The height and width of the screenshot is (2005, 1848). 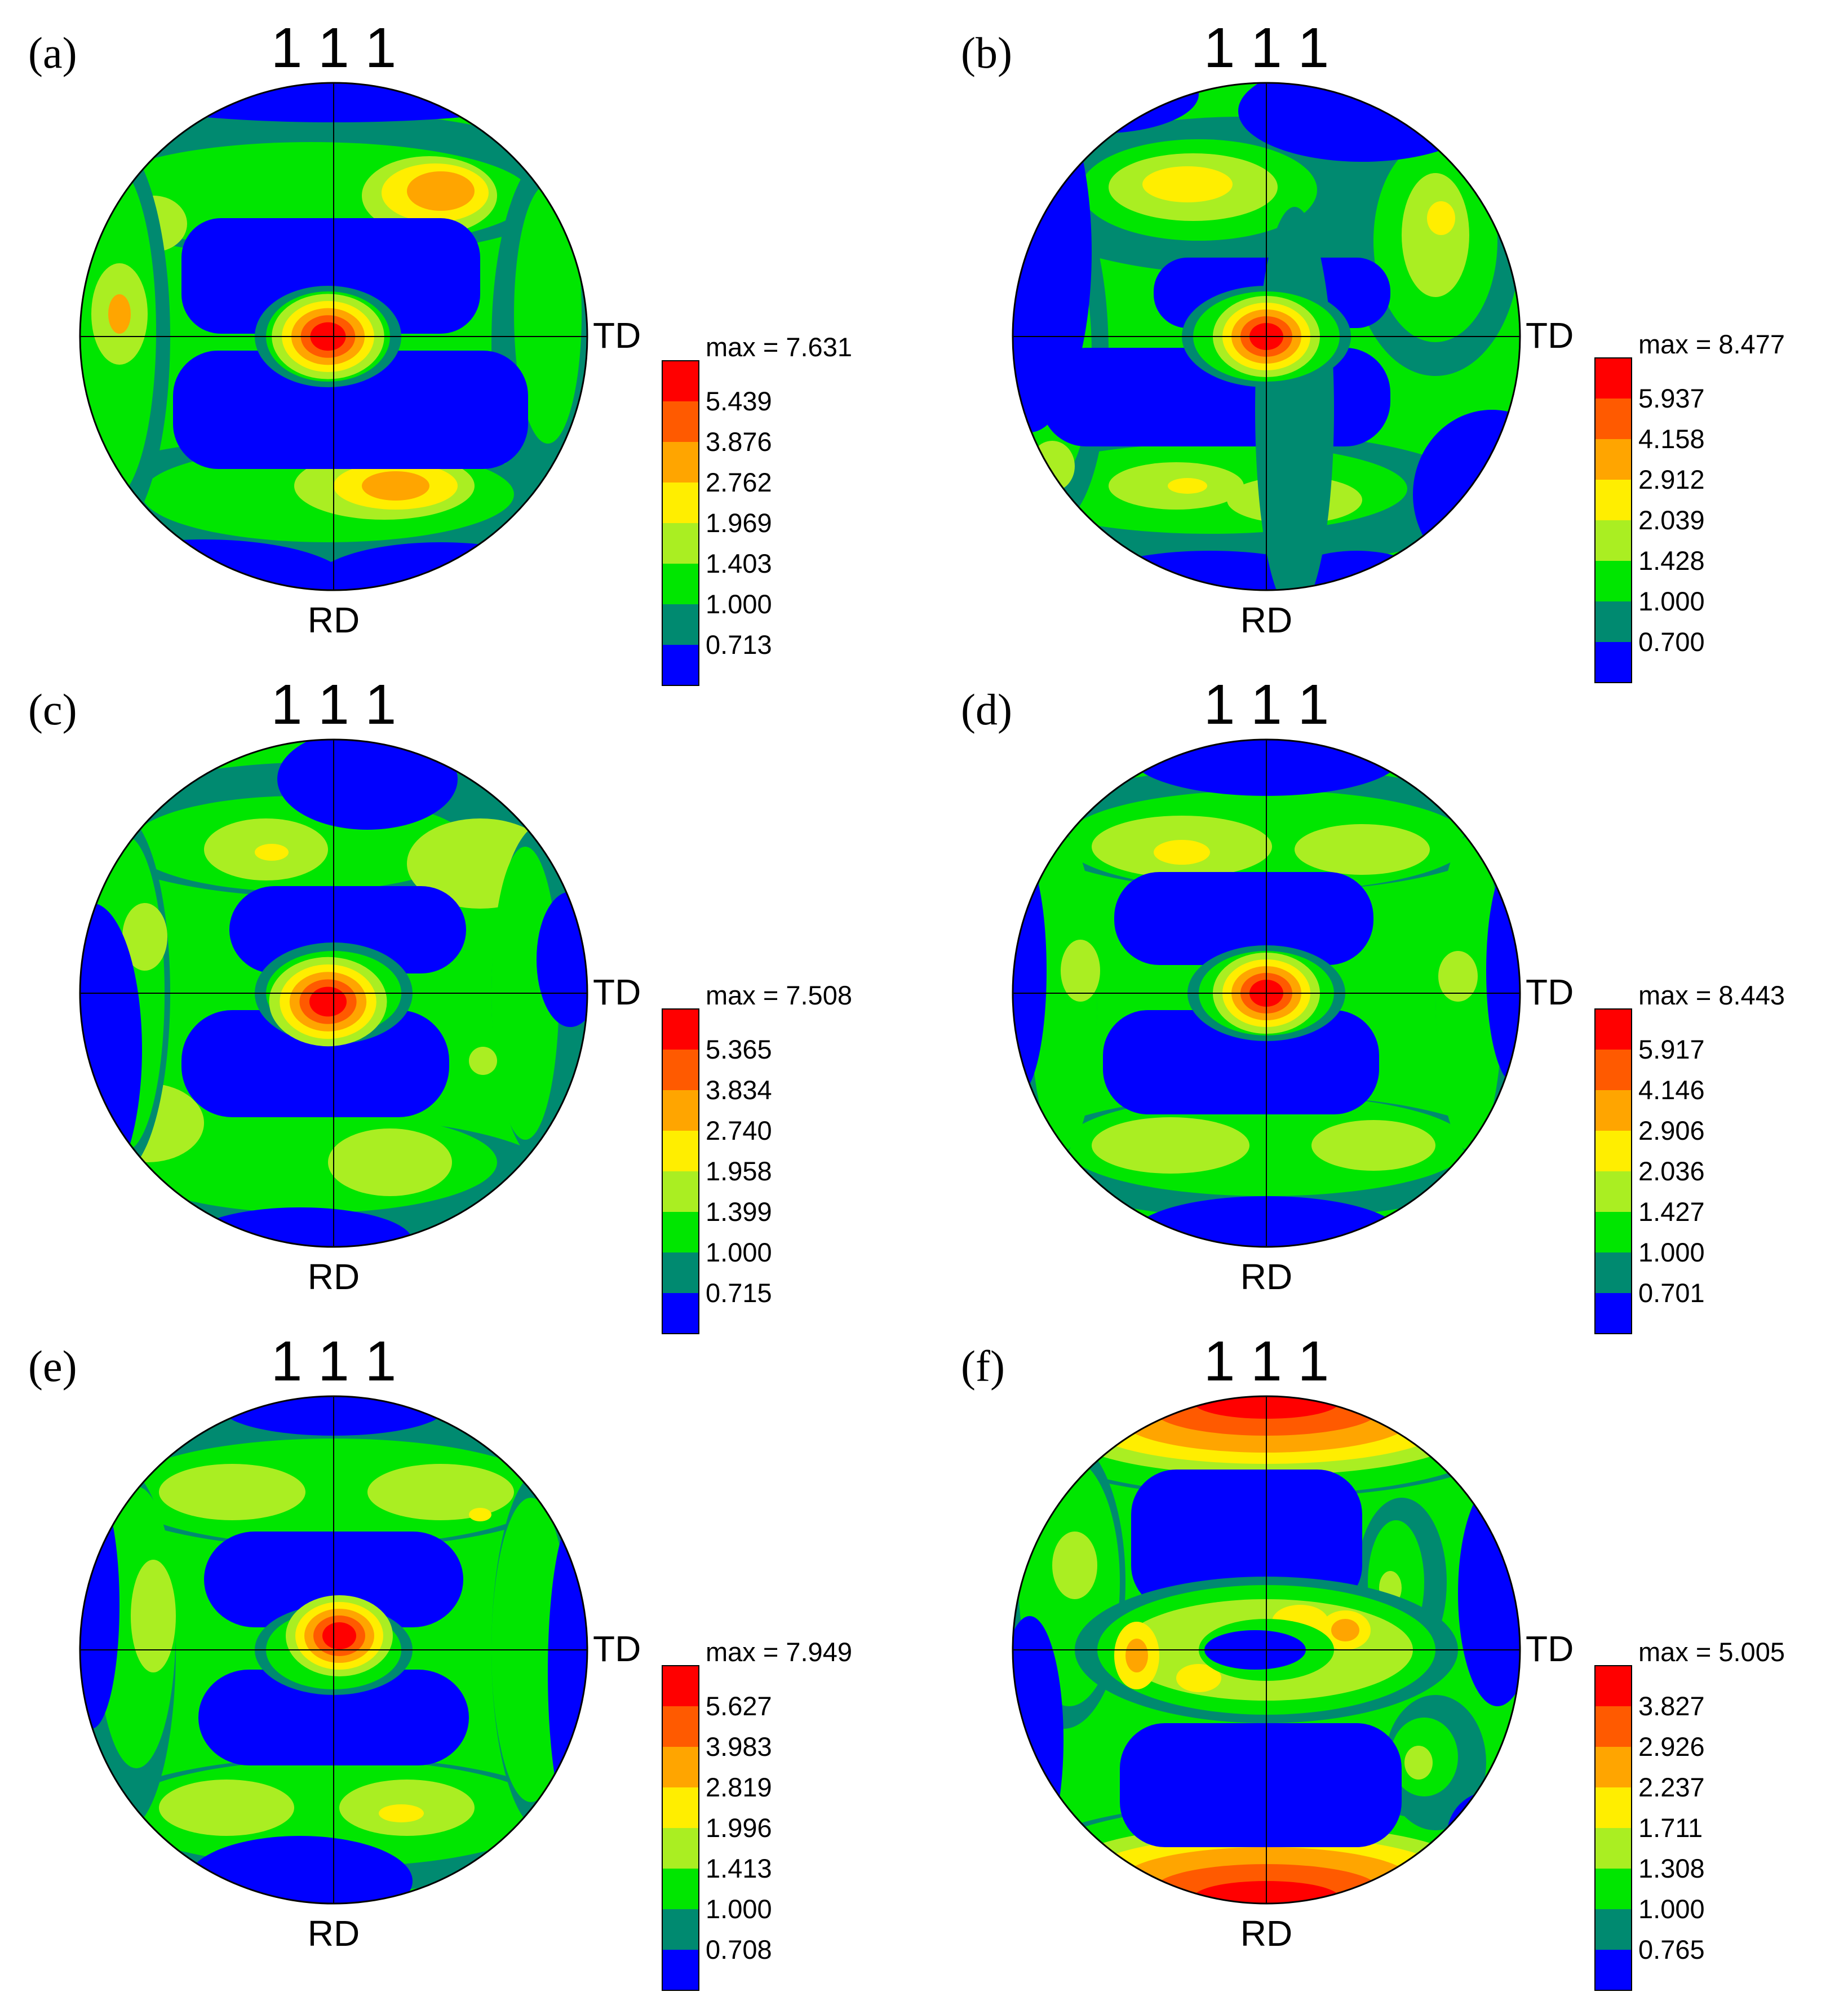 What do you see at coordinates (1671, 1706) in the screenshot?
I see `legend-level-value: 3.827` at bounding box center [1671, 1706].